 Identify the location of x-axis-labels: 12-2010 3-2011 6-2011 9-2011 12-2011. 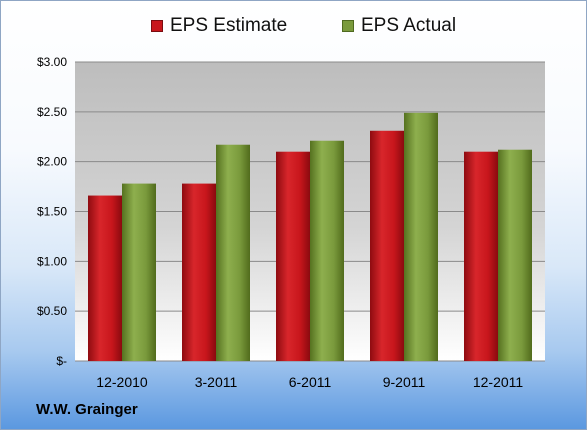
(309, 382).